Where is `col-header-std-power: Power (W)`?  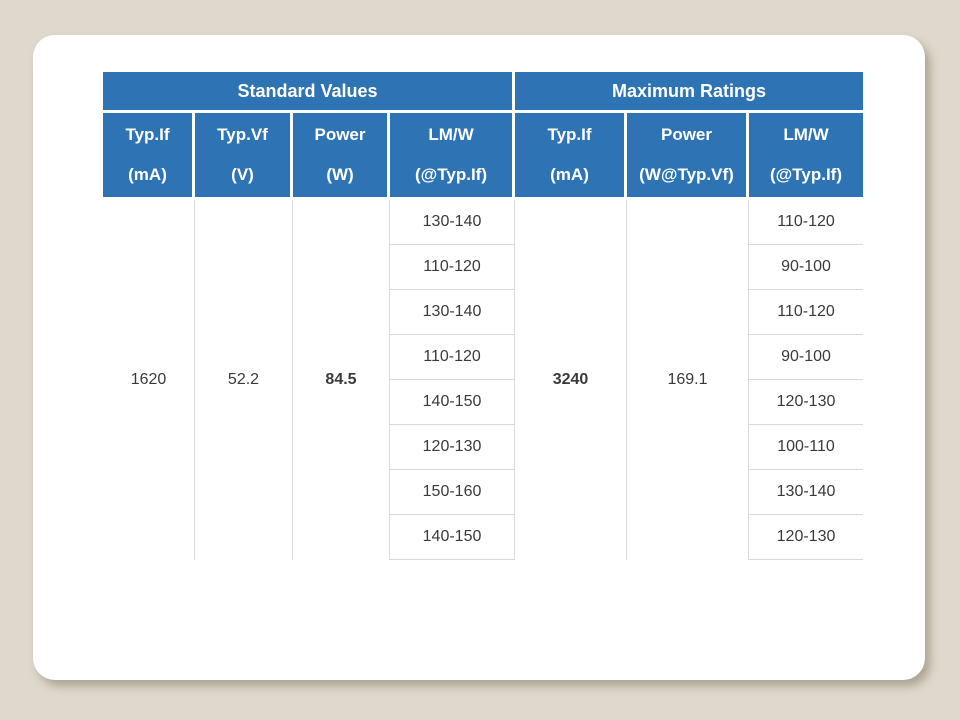
col-header-std-power: Power (W) is located at coordinates (341, 156).